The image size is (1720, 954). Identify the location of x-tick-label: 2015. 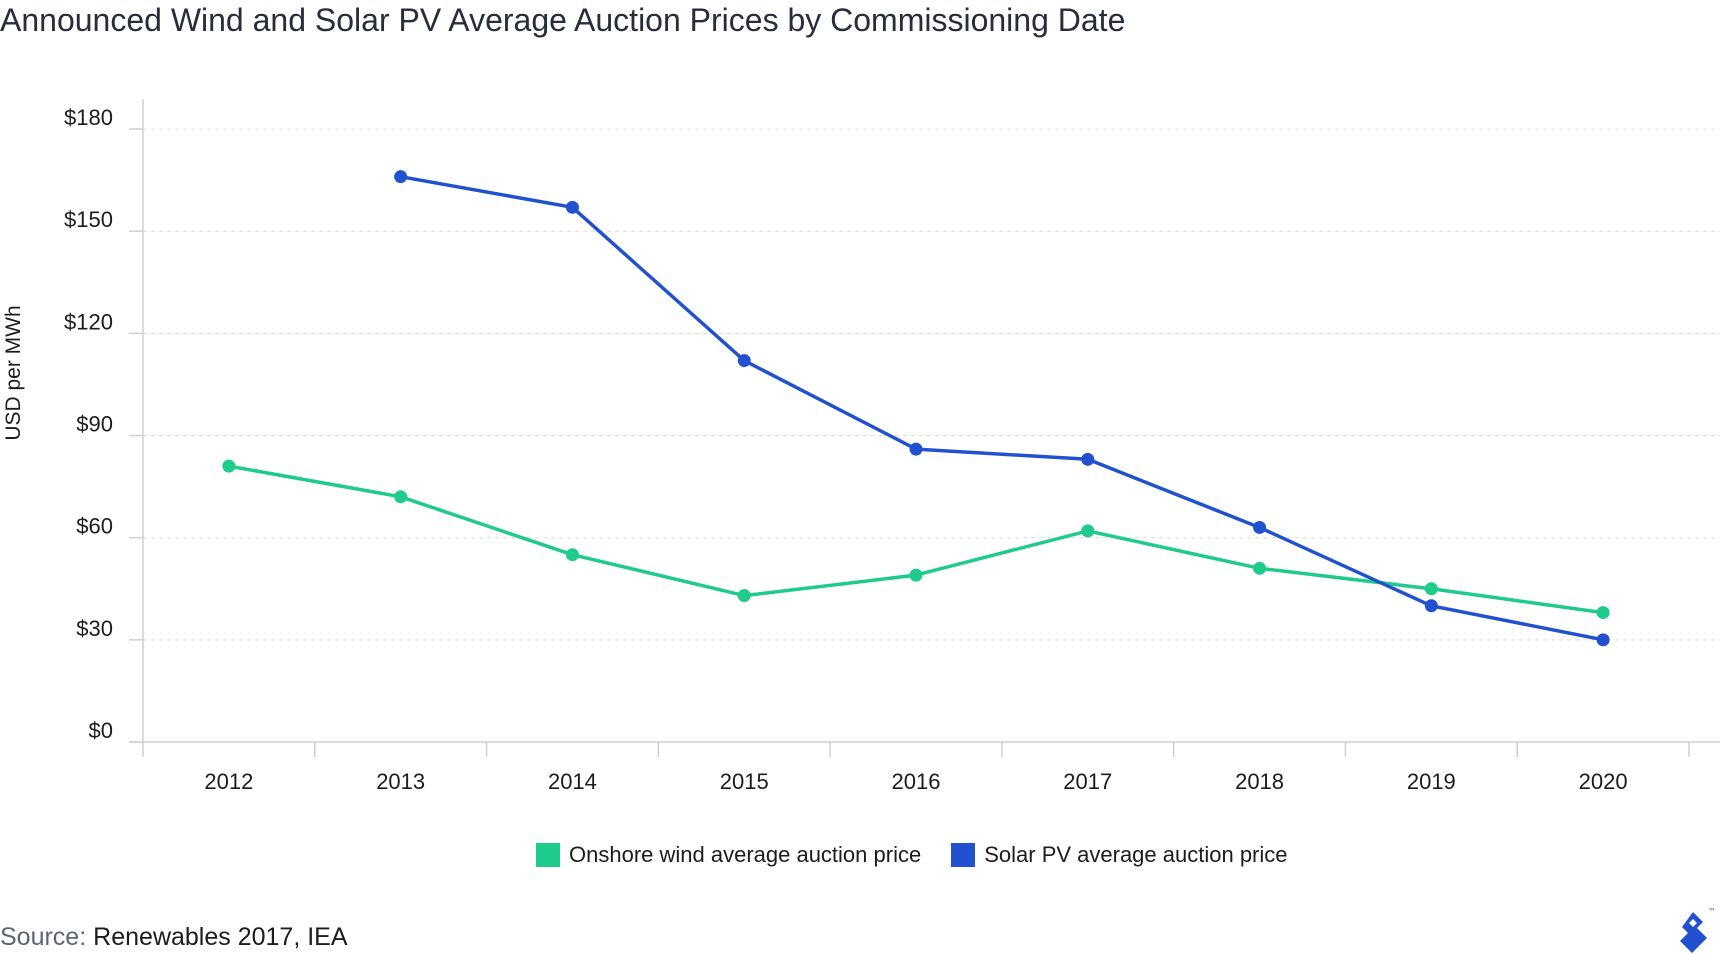
(744, 781).